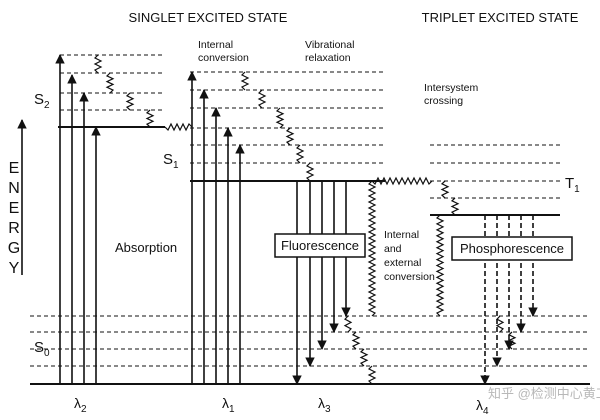 Image resolution: width=600 pixels, height=420 pixels. I want to click on watermark: 知乎 @检测中心黄工, so click(544, 393).